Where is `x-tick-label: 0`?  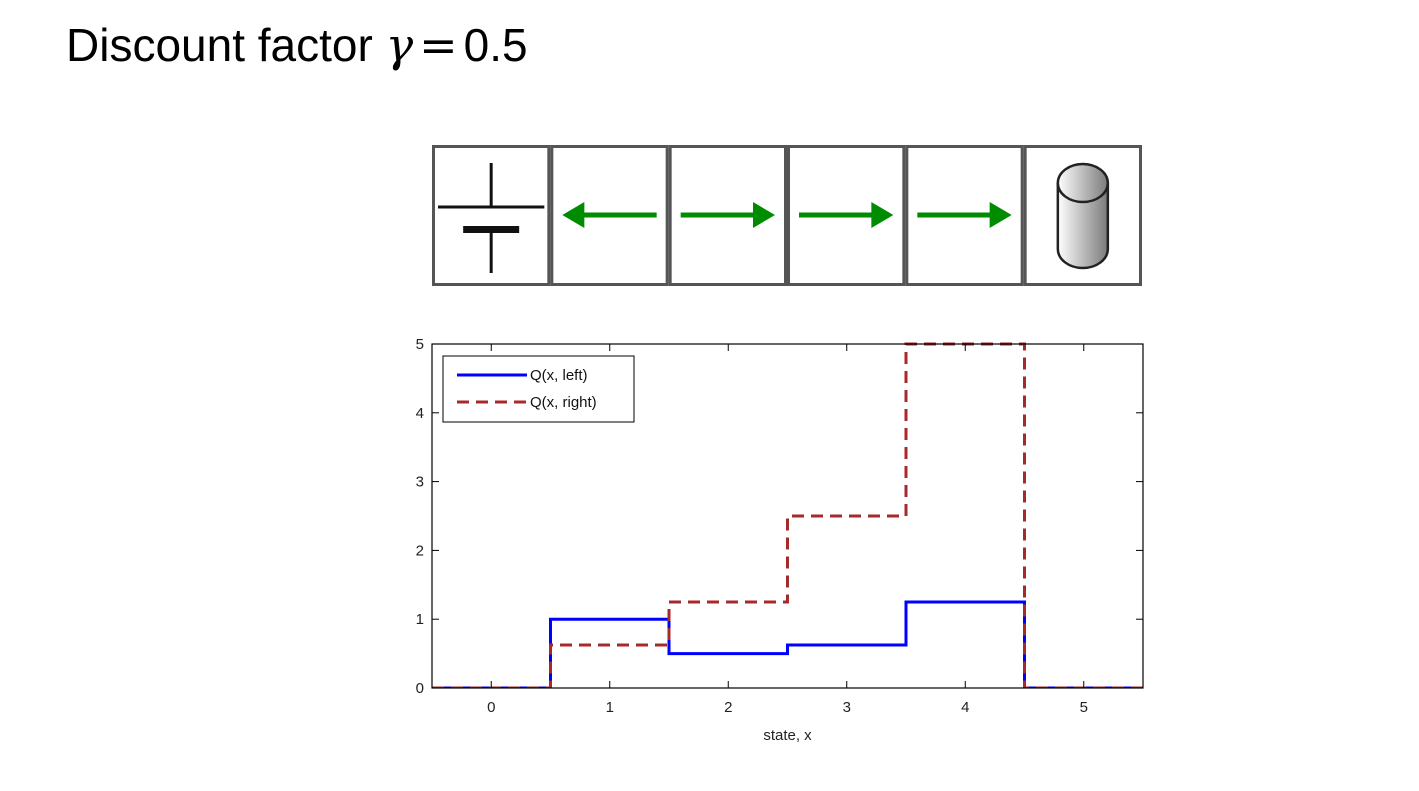 x-tick-label: 0 is located at coordinates (491, 707).